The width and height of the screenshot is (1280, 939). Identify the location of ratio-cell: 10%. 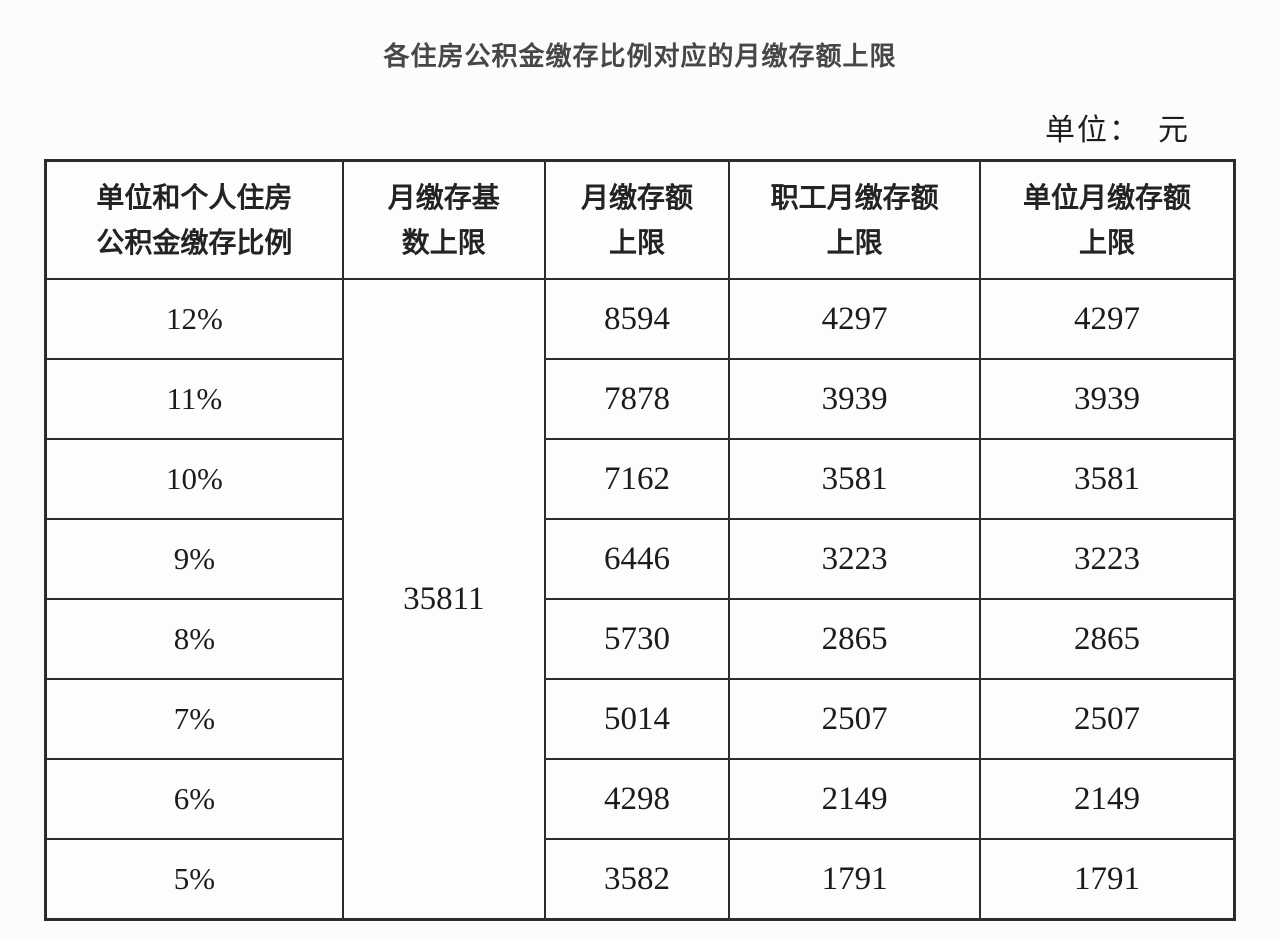
(194, 479).